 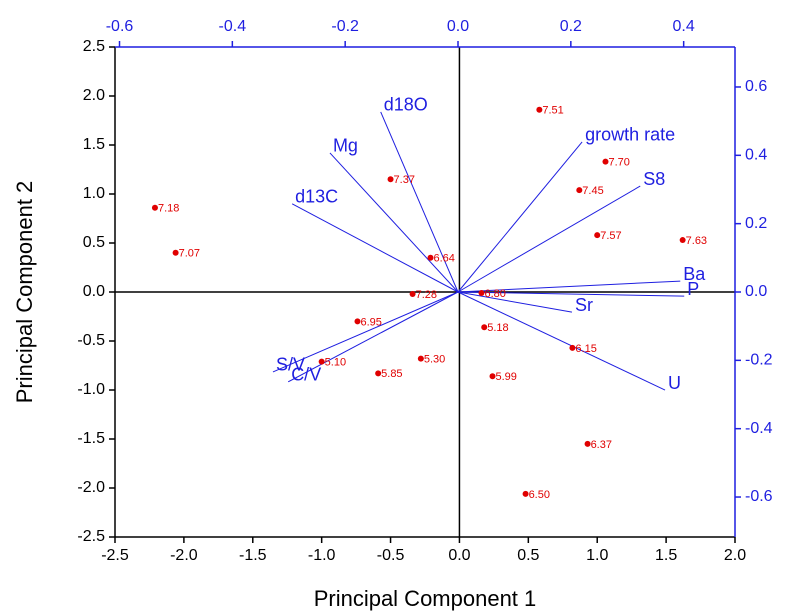 What do you see at coordinates (94, 144) in the screenshot?
I see `y-tick-label: 1.5` at bounding box center [94, 144].